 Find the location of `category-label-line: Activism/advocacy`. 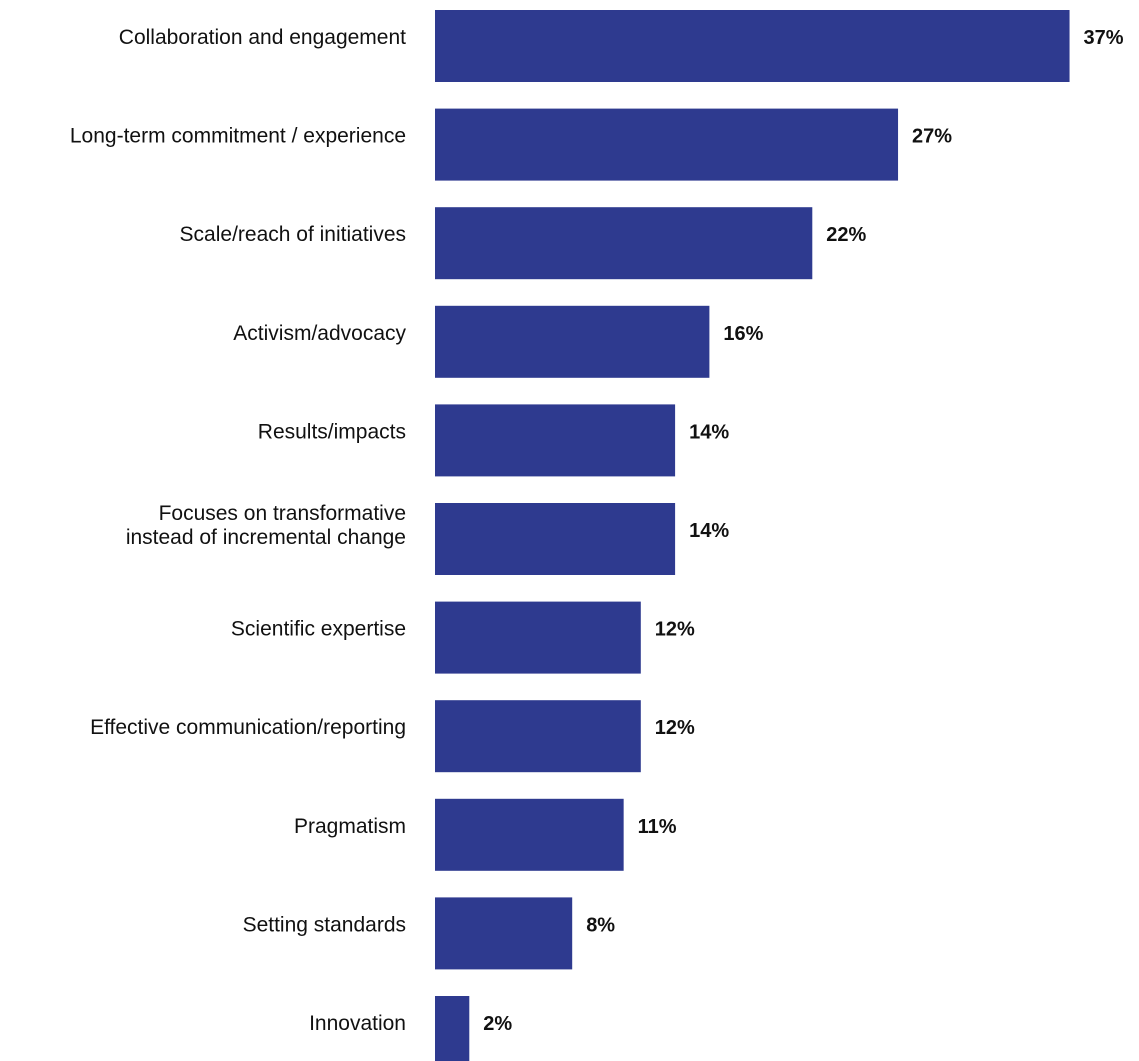

category-label-line: Activism/advocacy is located at coordinates (319, 333).